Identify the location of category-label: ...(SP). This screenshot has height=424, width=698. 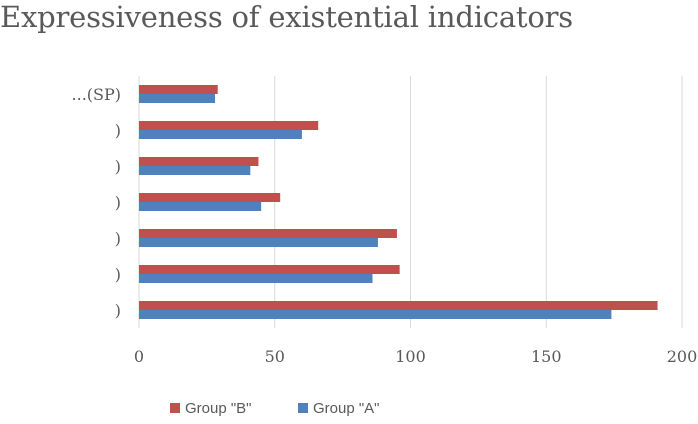
(96, 94).